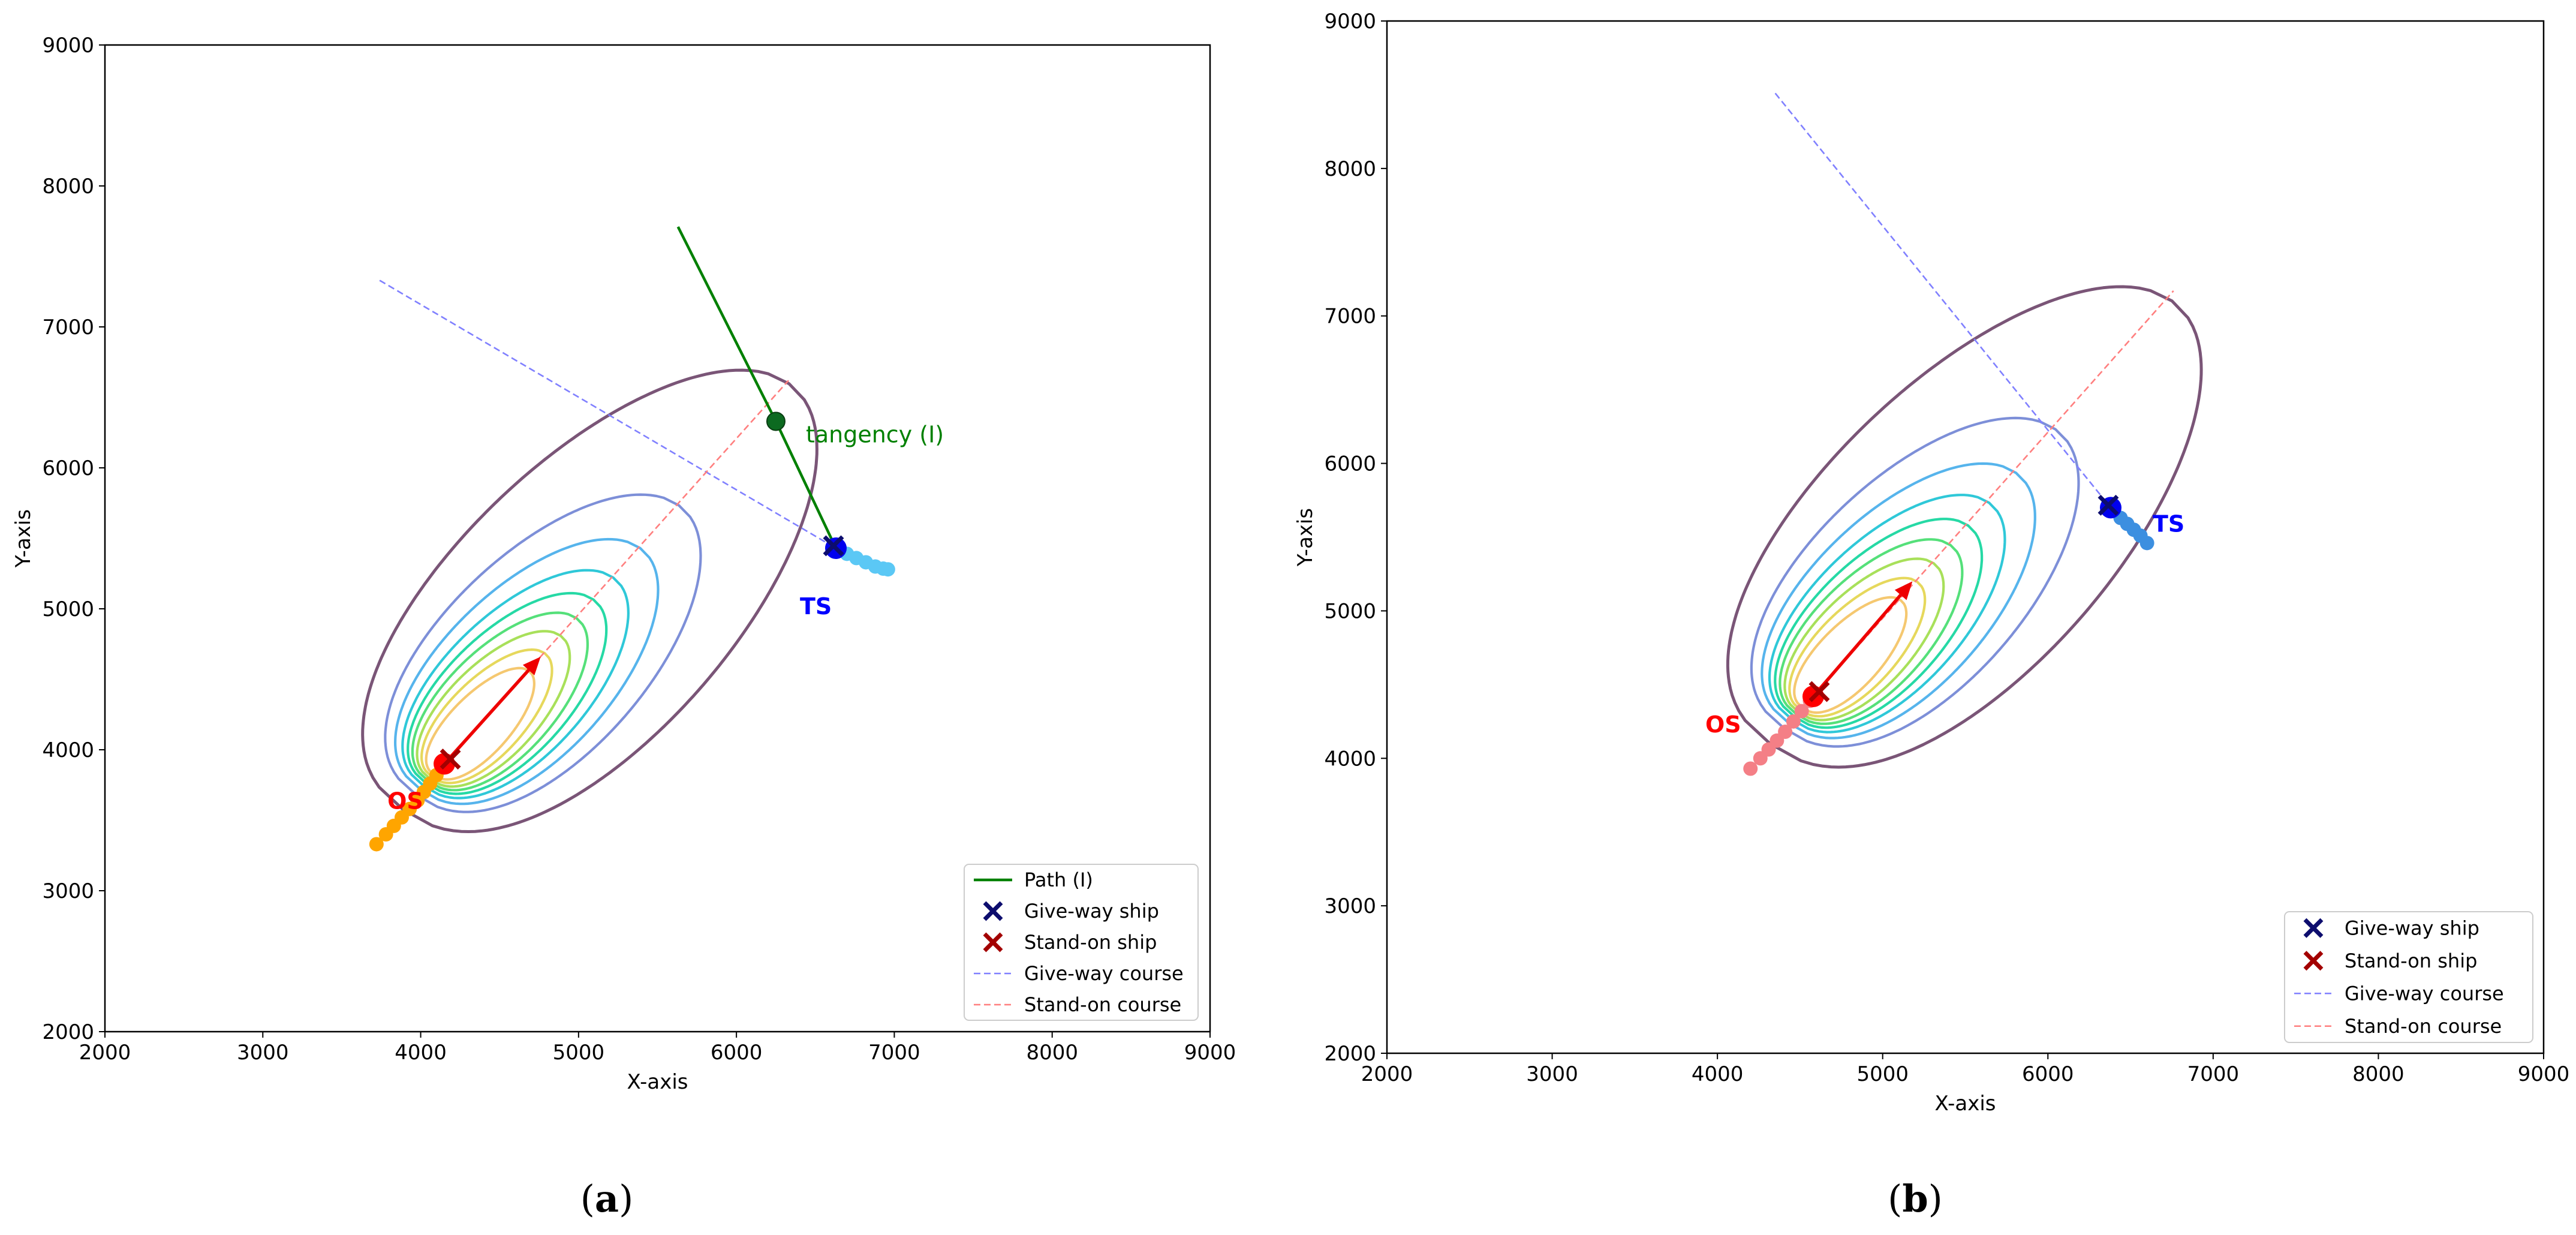  What do you see at coordinates (531, 665) in the screenshot?
I see `os-heading-arrow-head` at bounding box center [531, 665].